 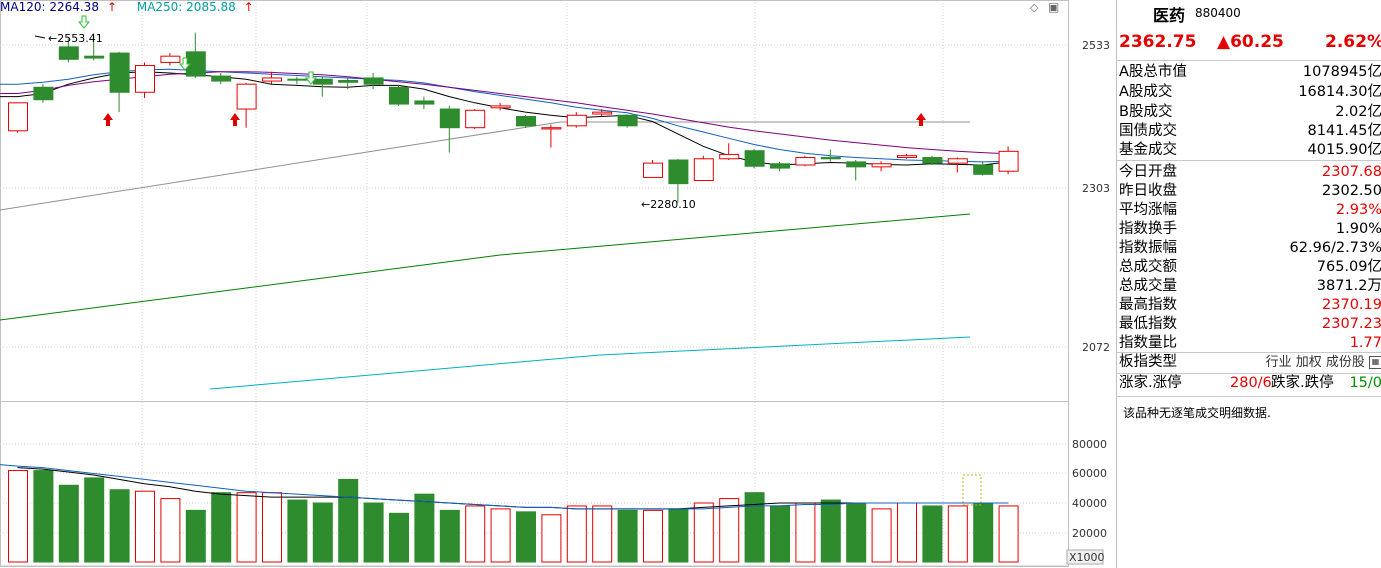 What do you see at coordinates (1315, 362) in the screenshot?
I see `board-type-value: 行业 加权 成份股` at bounding box center [1315, 362].